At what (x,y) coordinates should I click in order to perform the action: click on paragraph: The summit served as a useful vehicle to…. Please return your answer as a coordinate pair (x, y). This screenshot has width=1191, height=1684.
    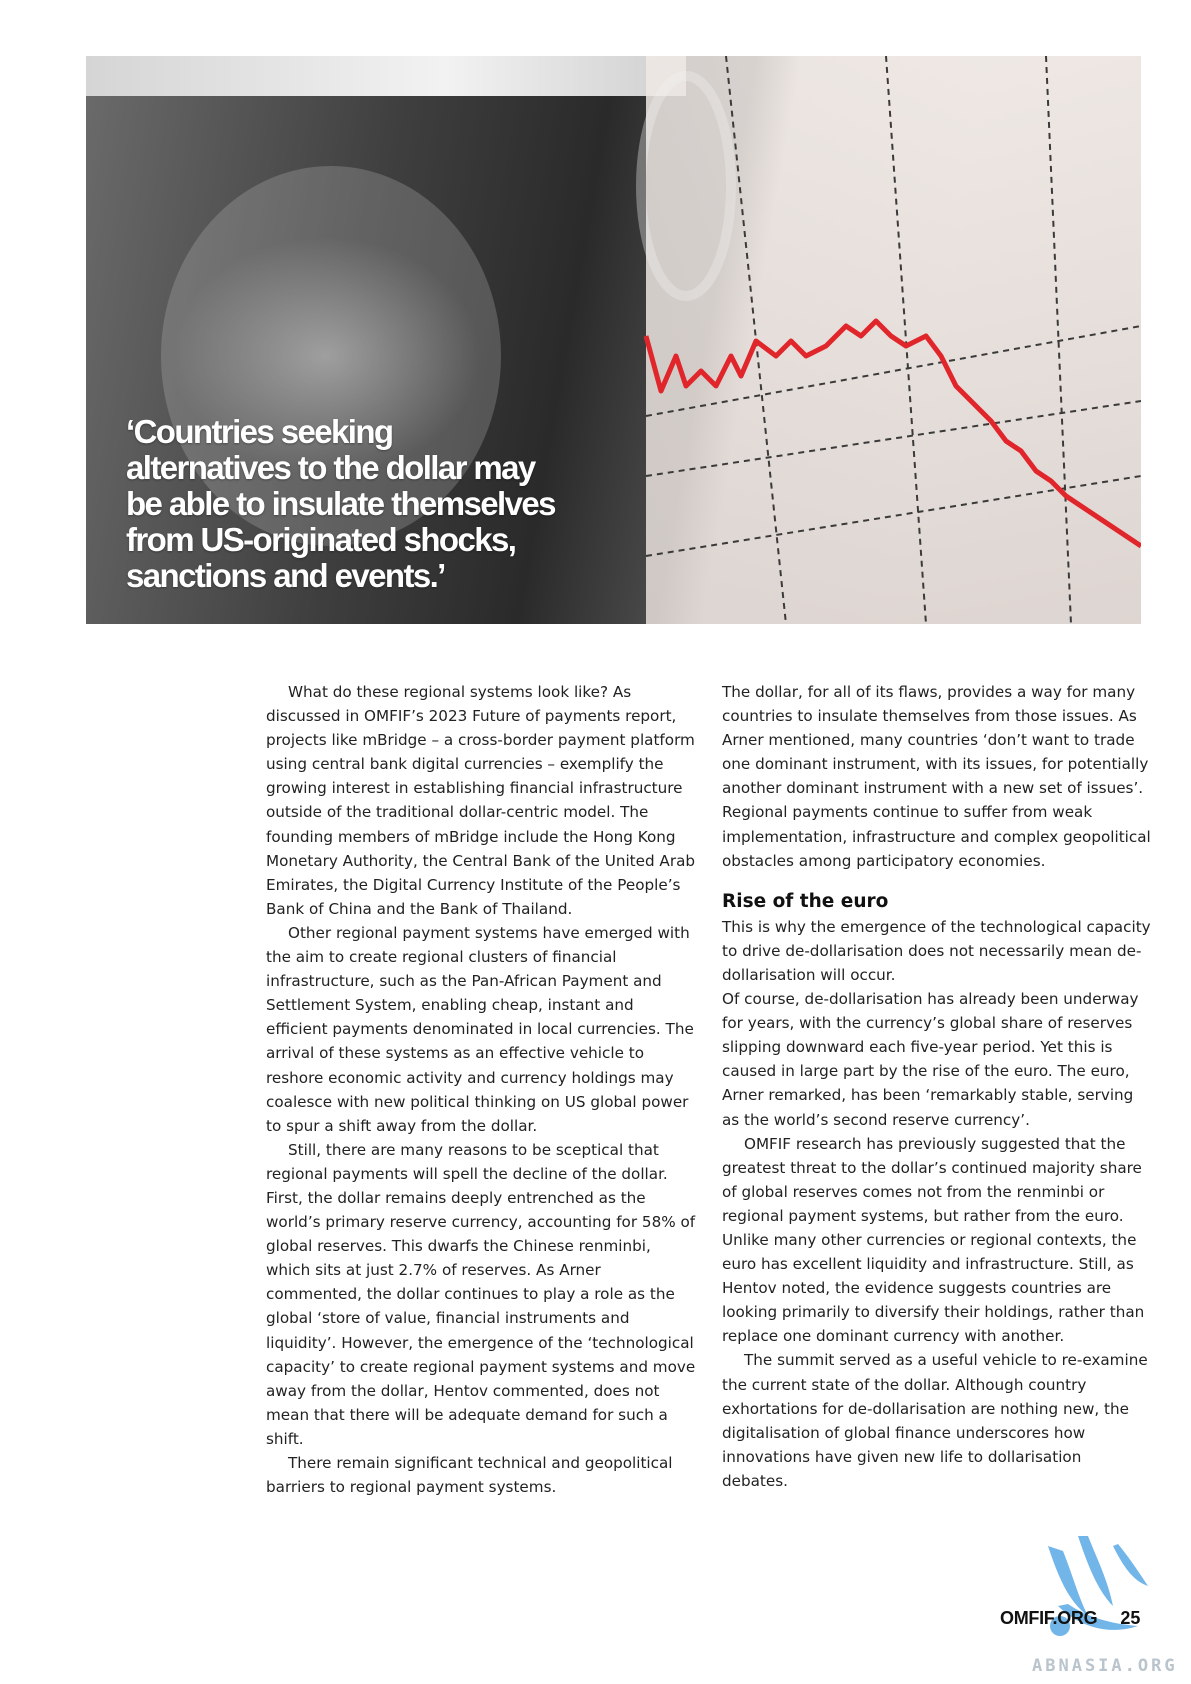
    Looking at the image, I should click on (935, 1420).